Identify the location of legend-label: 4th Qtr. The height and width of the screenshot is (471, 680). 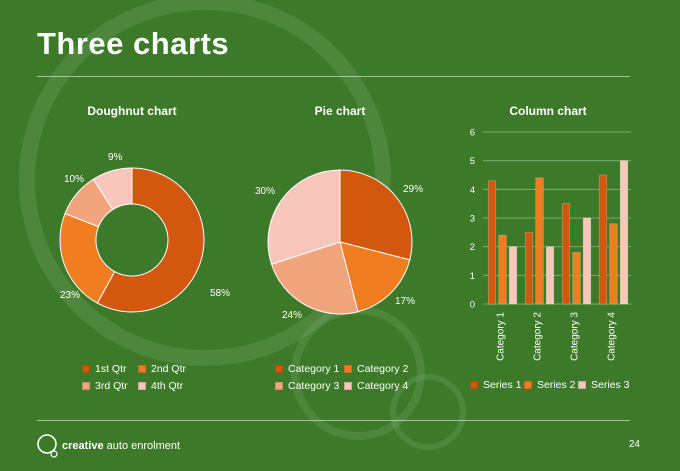
(167, 386).